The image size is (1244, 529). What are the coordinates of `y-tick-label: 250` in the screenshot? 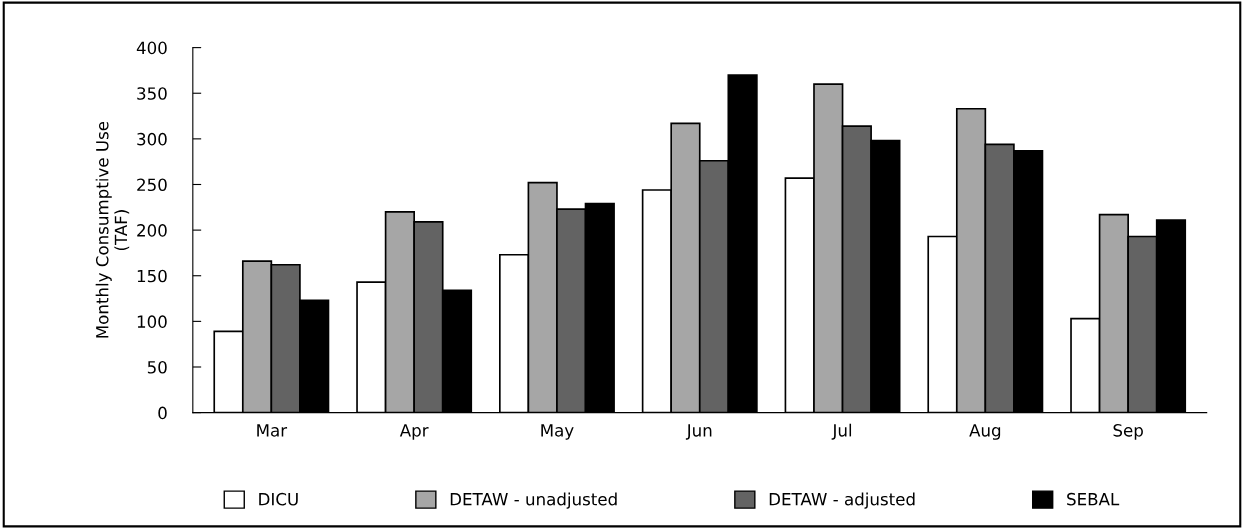 It's located at (152, 185).